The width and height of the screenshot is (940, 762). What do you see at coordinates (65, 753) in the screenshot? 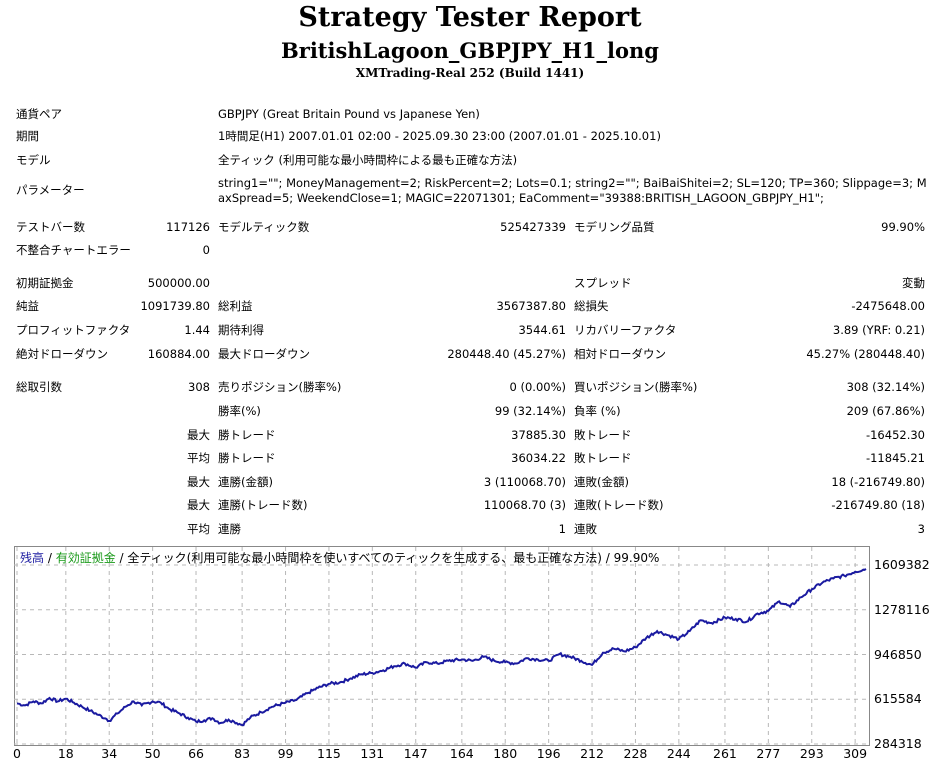
I see `x-tick-label: 18` at bounding box center [65, 753].